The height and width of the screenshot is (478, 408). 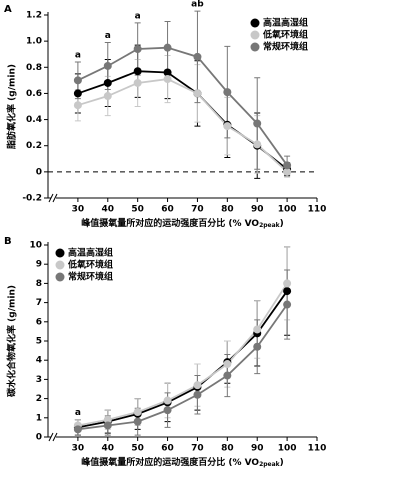 What do you see at coordinates (282, 224) in the screenshot?
I see `x-axis-label-end: )` at bounding box center [282, 224].